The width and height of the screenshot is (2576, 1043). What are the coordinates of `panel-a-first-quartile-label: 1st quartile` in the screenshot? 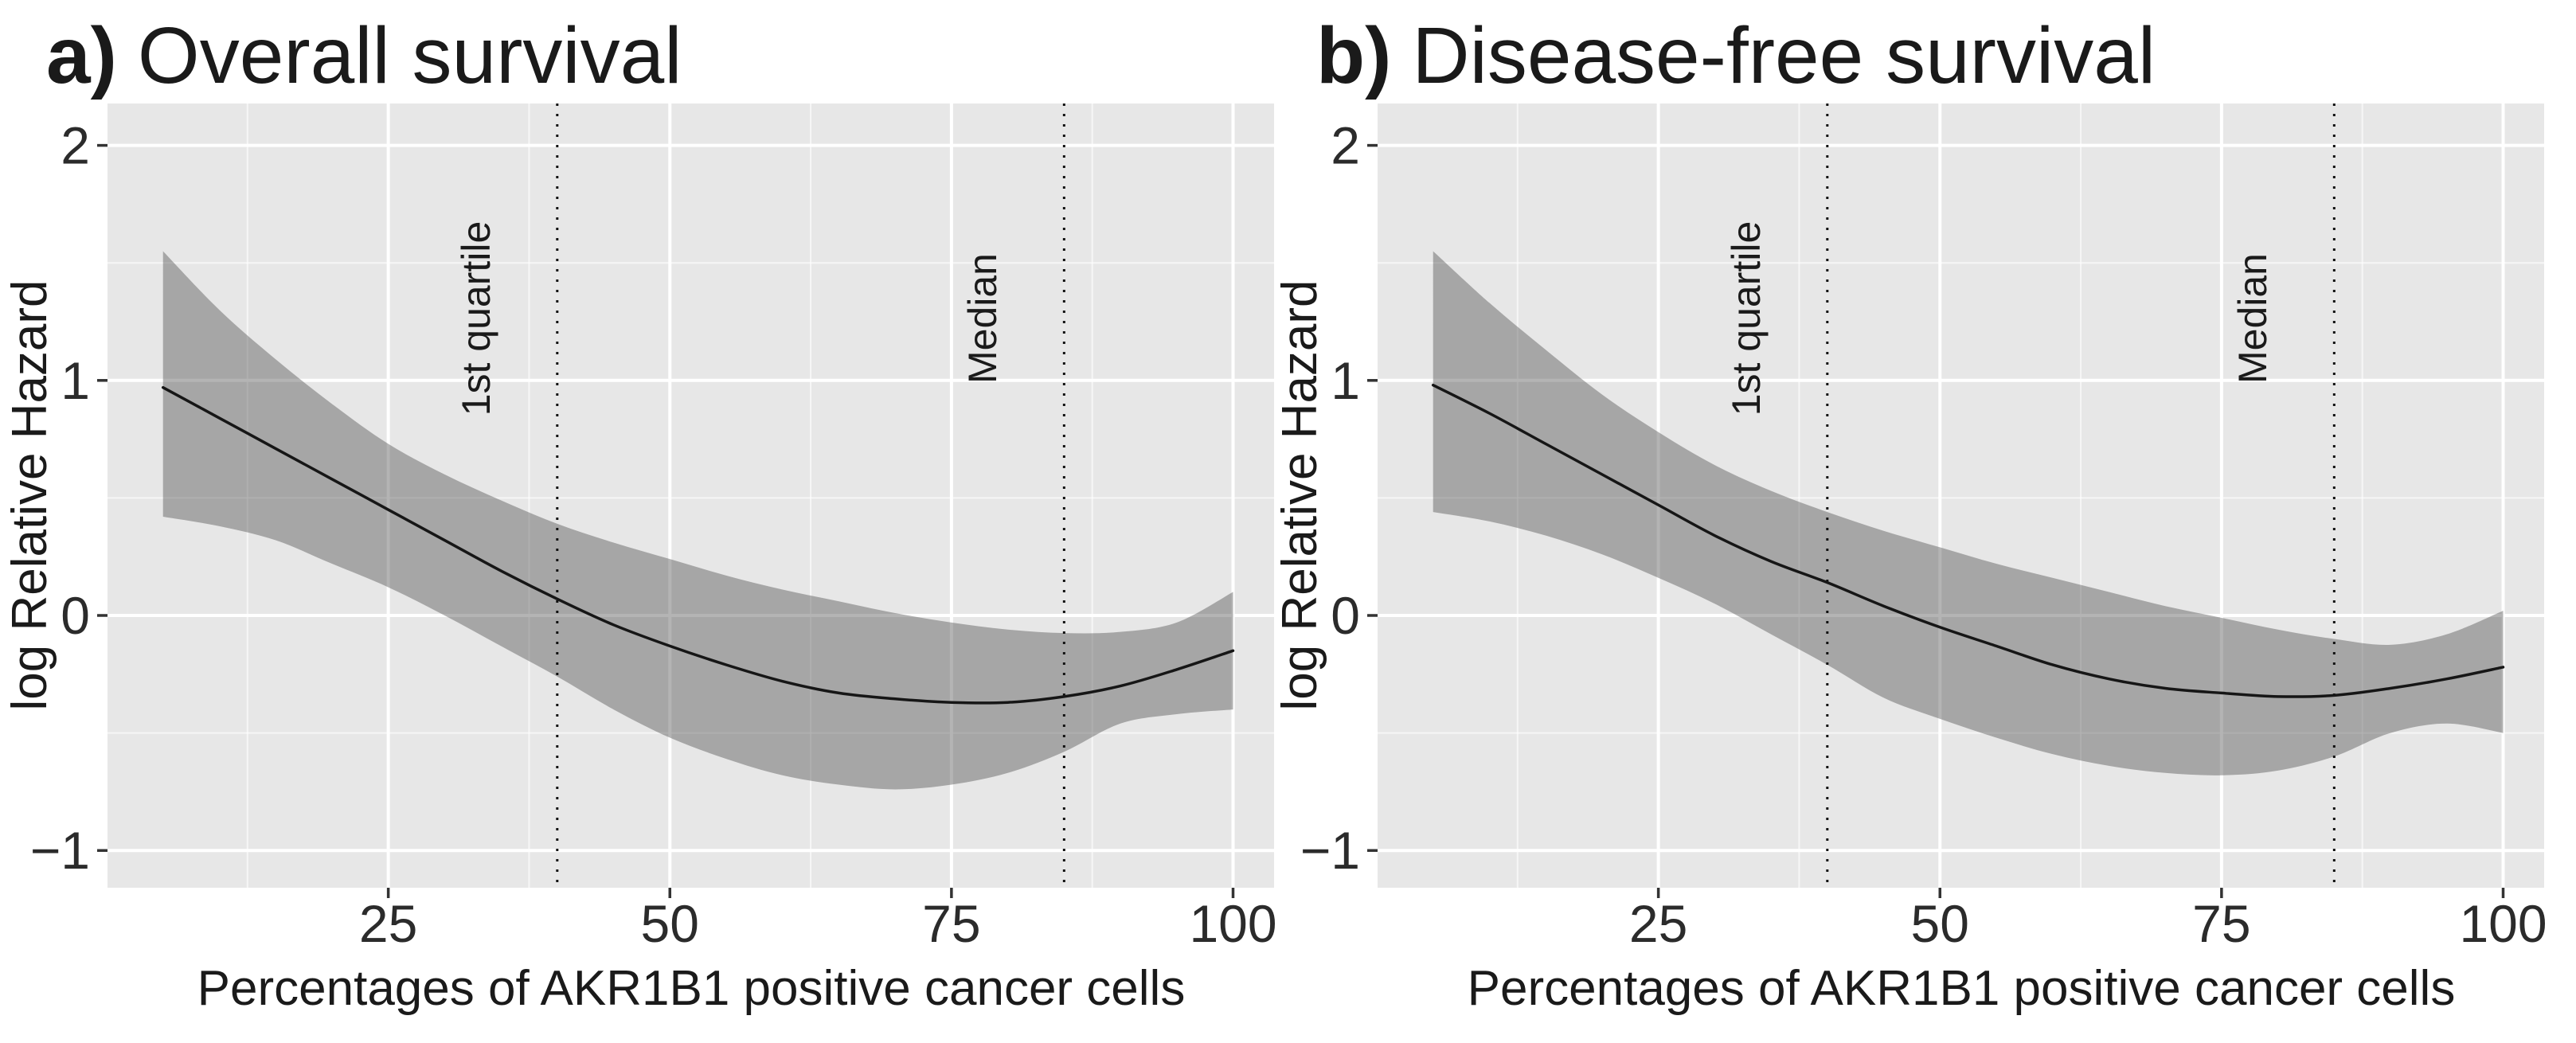 It's located at (476, 319).